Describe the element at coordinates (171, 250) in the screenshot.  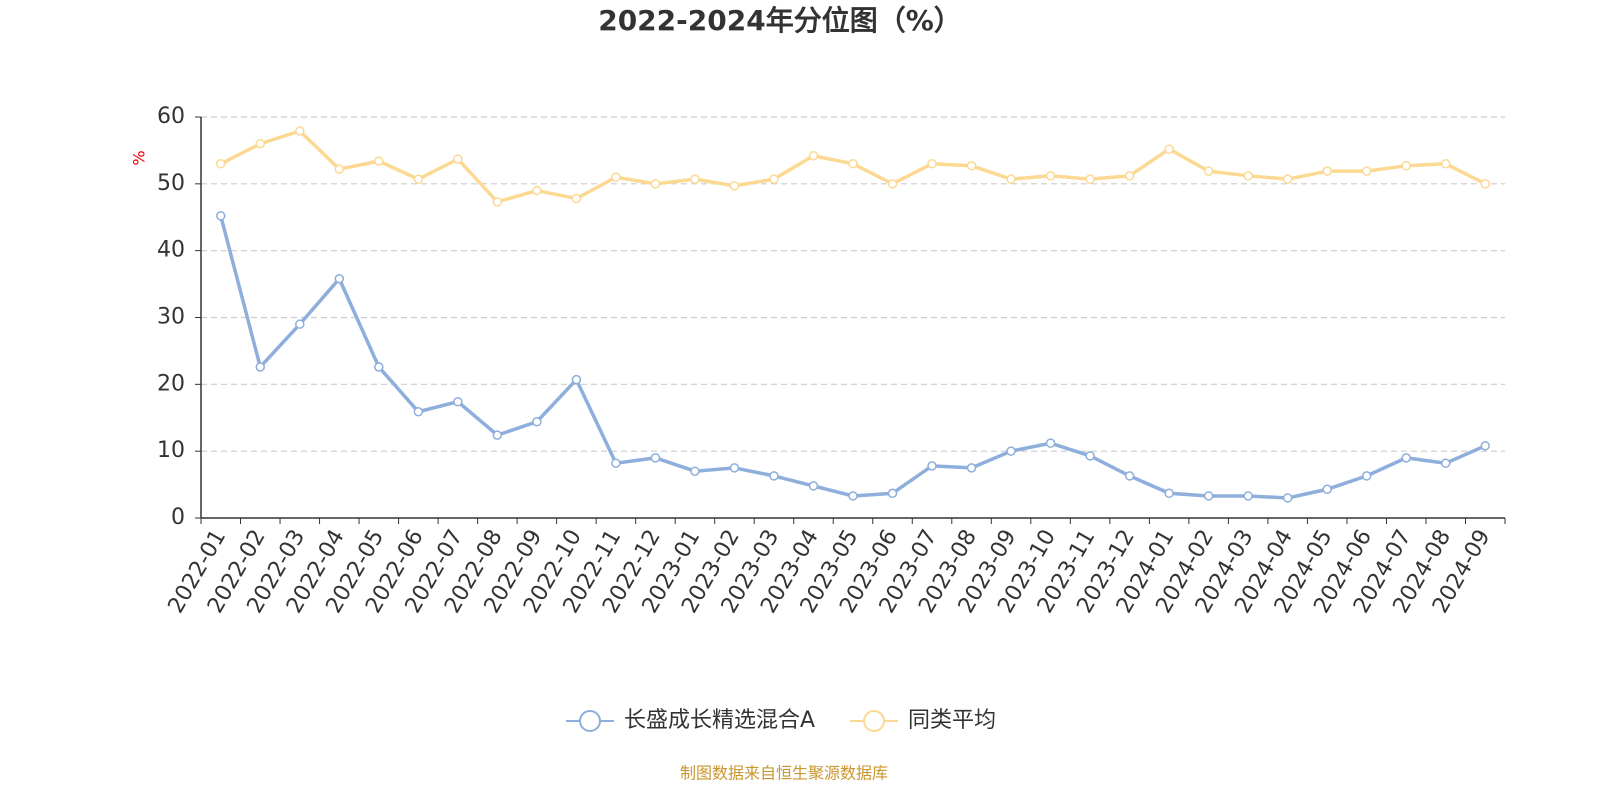
I see `y-tick-label: 40` at that location.